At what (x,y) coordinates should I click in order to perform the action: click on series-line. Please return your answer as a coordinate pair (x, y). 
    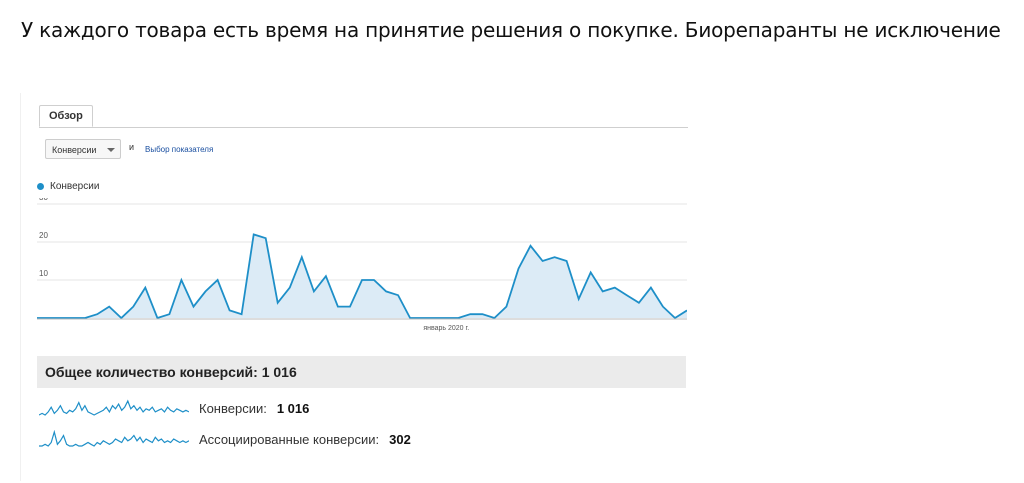
    Looking at the image, I should click on (362, 276).